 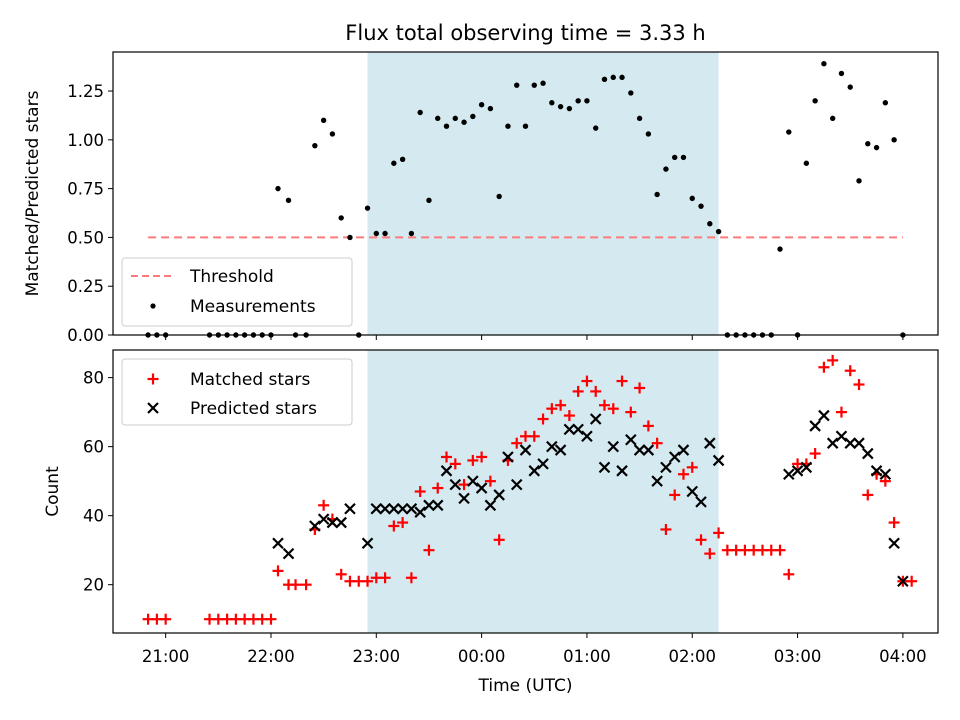 I want to click on y-tick-label: 40, so click(x=93, y=516).